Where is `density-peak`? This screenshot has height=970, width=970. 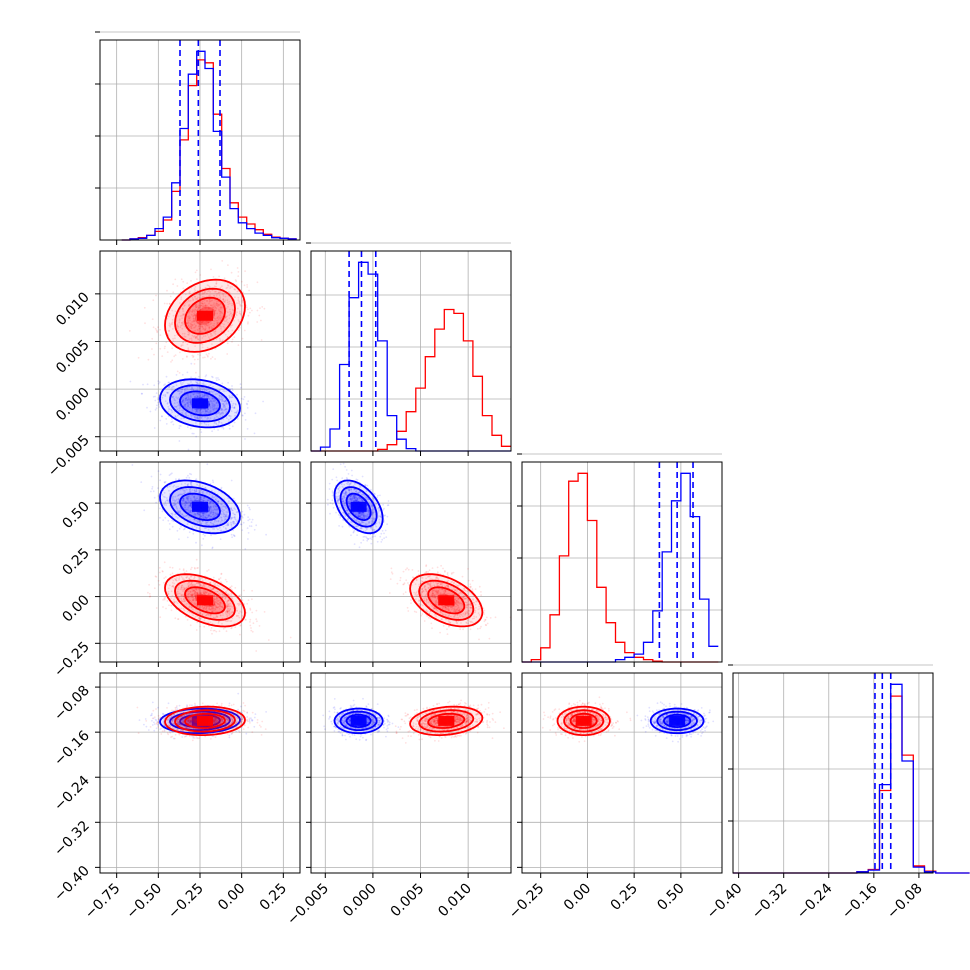 density-peak is located at coordinates (358, 506).